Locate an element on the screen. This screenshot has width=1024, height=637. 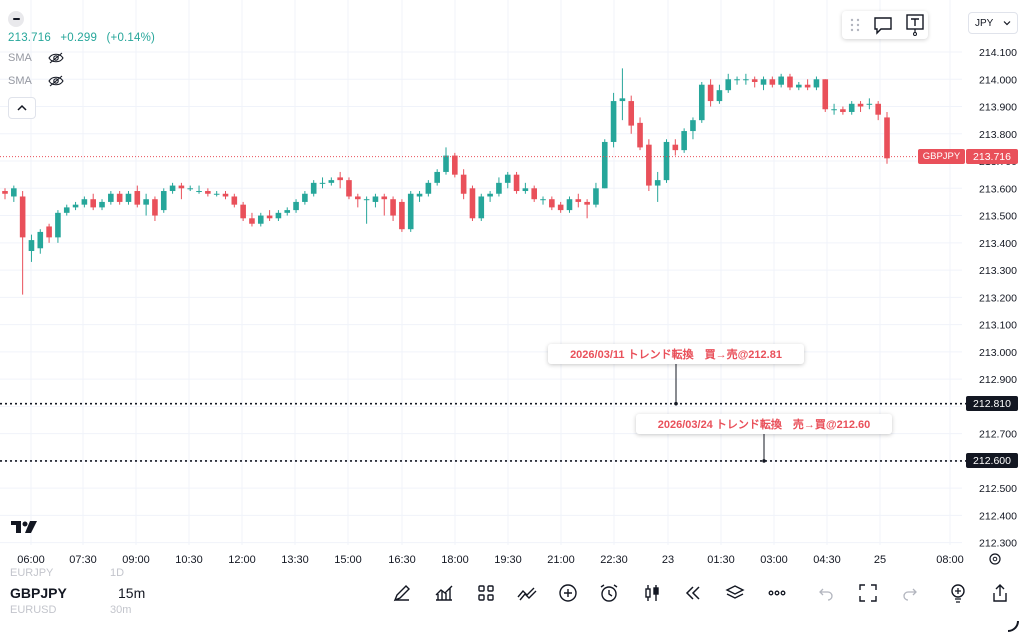
text-note-icon is located at coordinates (915, 25).